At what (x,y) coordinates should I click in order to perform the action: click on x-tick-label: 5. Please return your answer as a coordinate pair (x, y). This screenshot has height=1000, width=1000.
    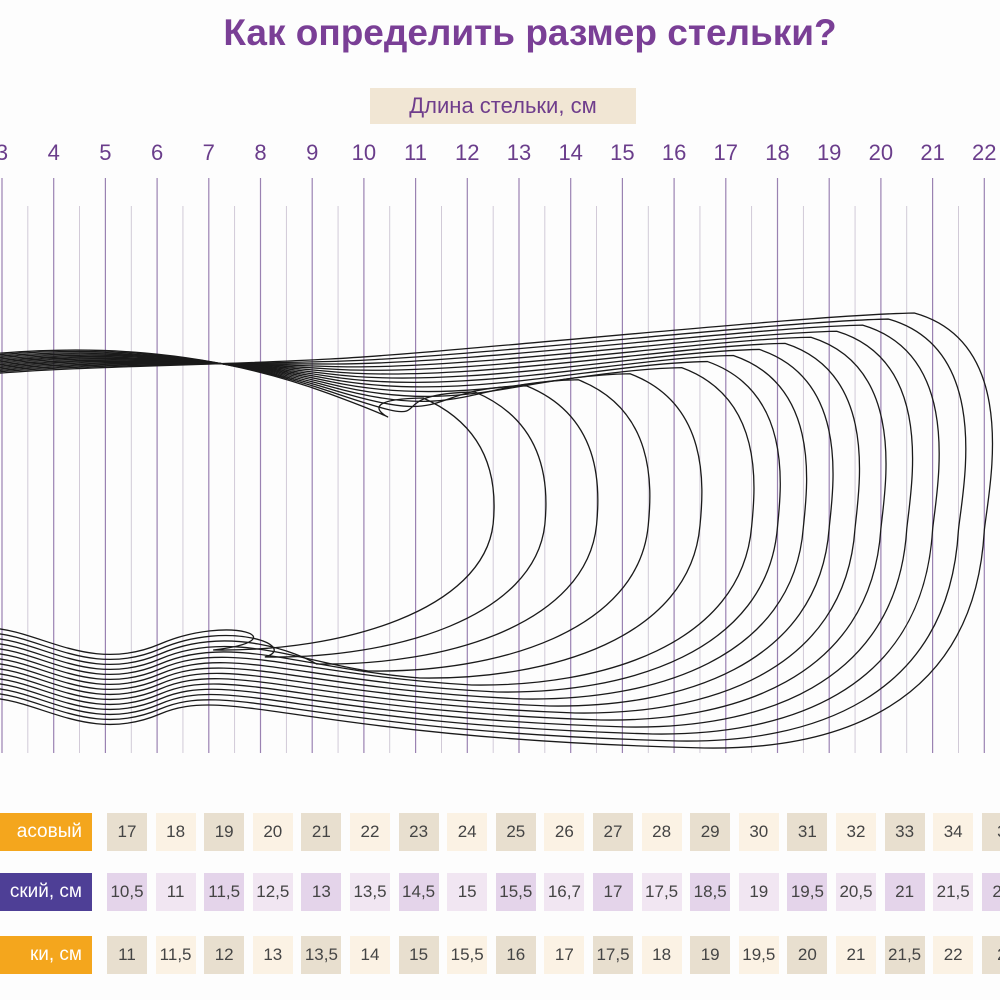
    Looking at the image, I should click on (105, 152).